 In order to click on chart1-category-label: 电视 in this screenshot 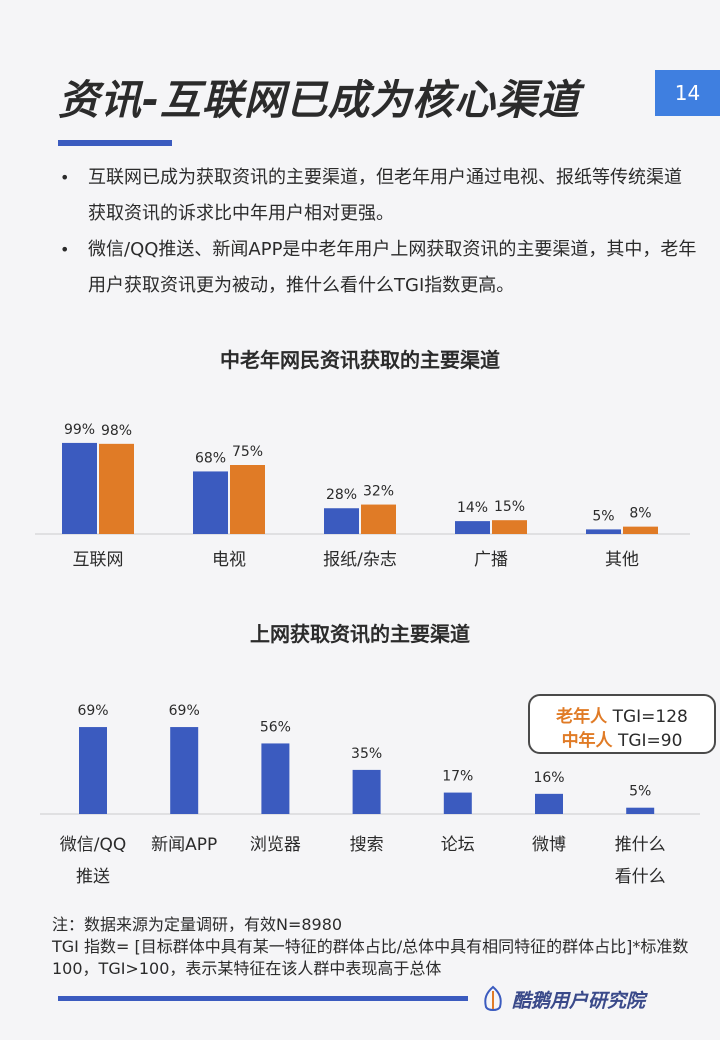, I will do `click(229, 560)`.